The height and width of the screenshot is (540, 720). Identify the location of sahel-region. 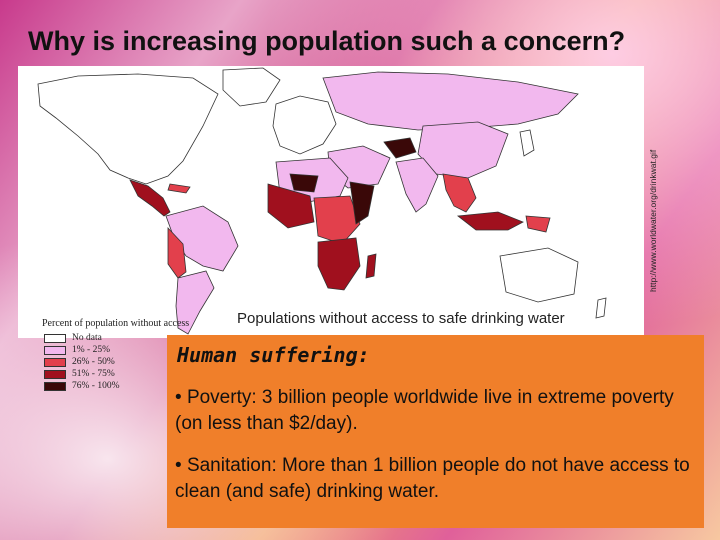
(304, 183).